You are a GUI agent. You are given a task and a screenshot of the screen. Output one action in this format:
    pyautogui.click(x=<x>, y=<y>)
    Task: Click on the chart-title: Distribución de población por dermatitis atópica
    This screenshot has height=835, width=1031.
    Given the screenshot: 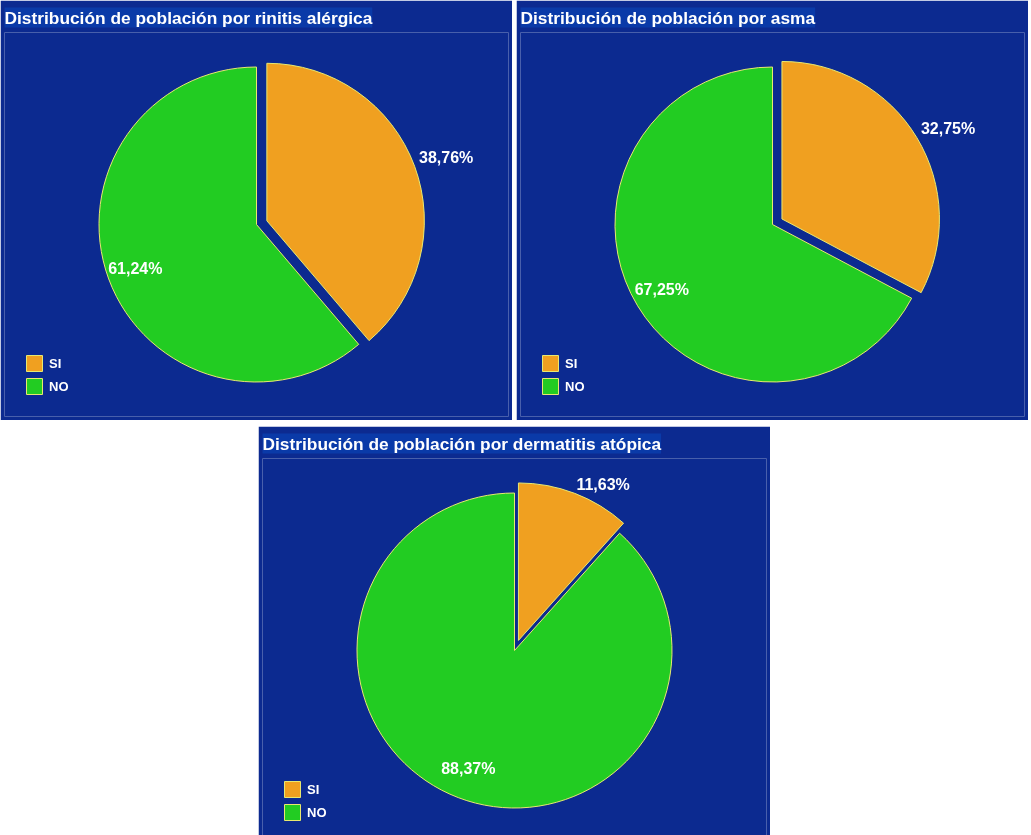 What is the action you would take?
    pyautogui.click(x=462, y=443)
    